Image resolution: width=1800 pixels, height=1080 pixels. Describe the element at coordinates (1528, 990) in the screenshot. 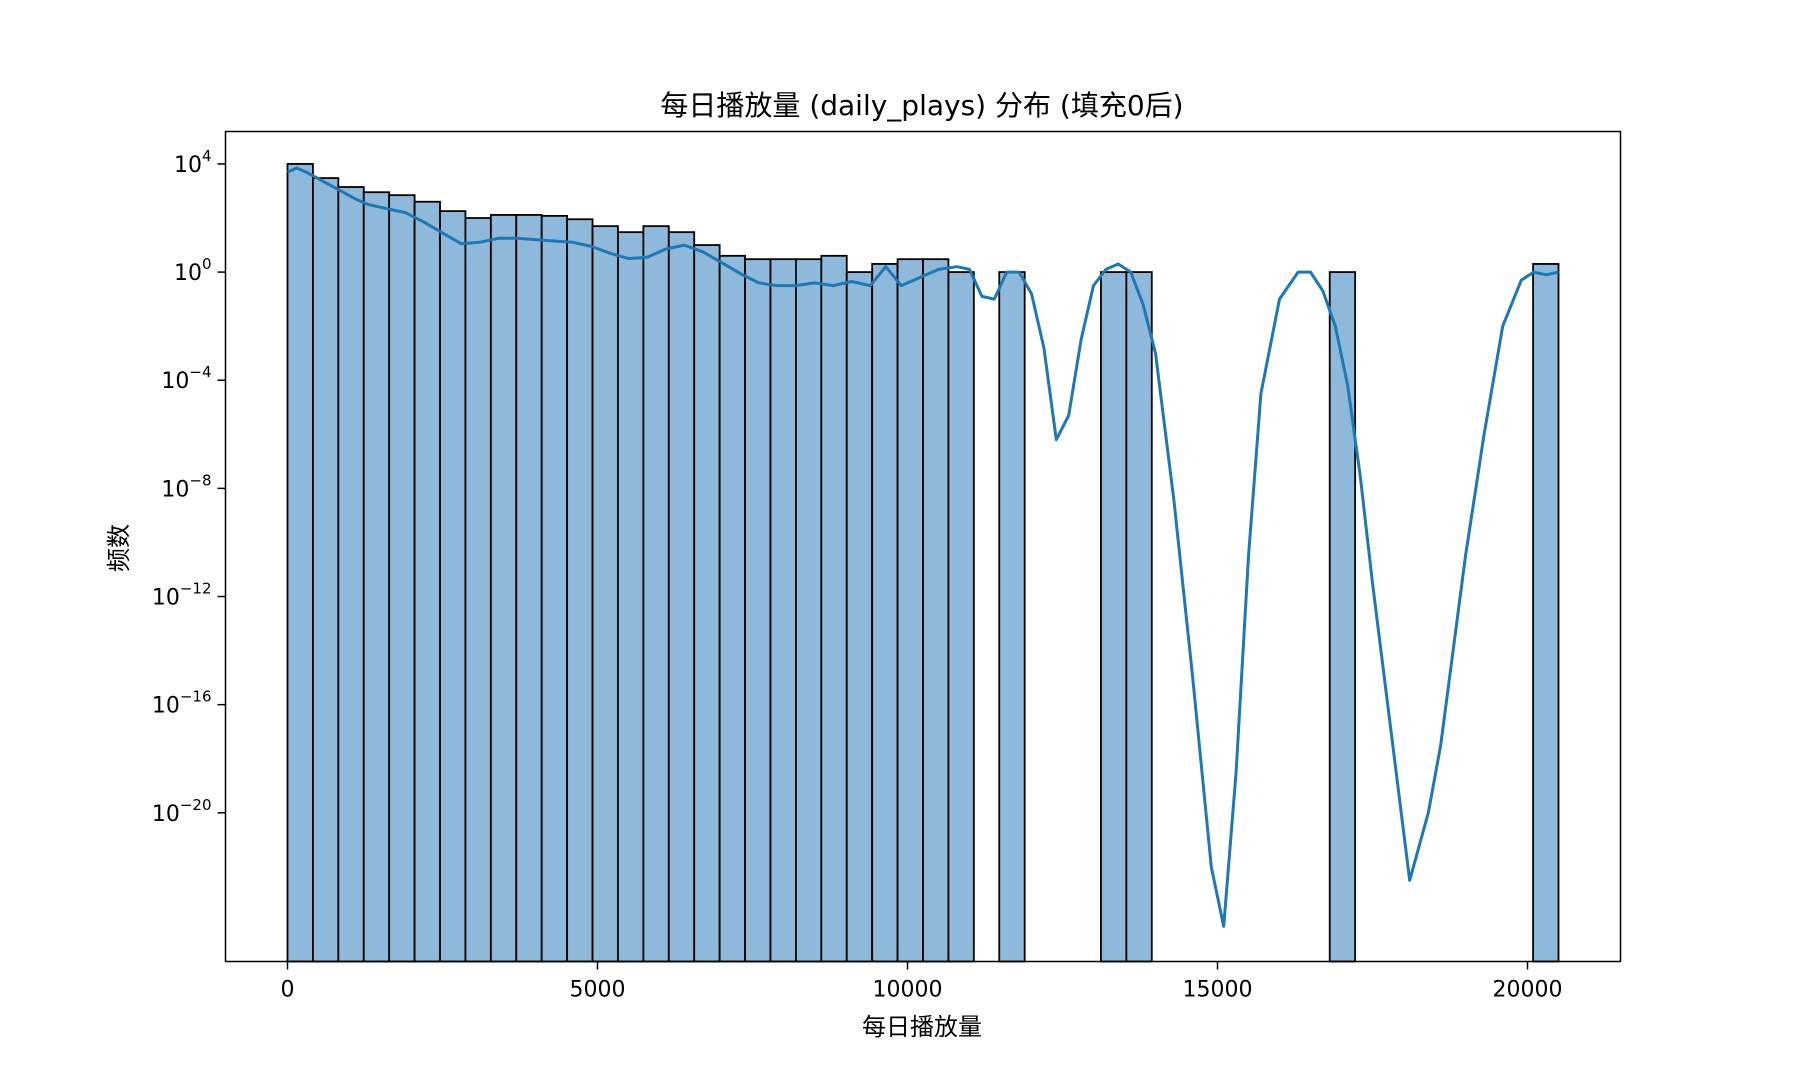

I see `x-tick-label: 20000` at that location.